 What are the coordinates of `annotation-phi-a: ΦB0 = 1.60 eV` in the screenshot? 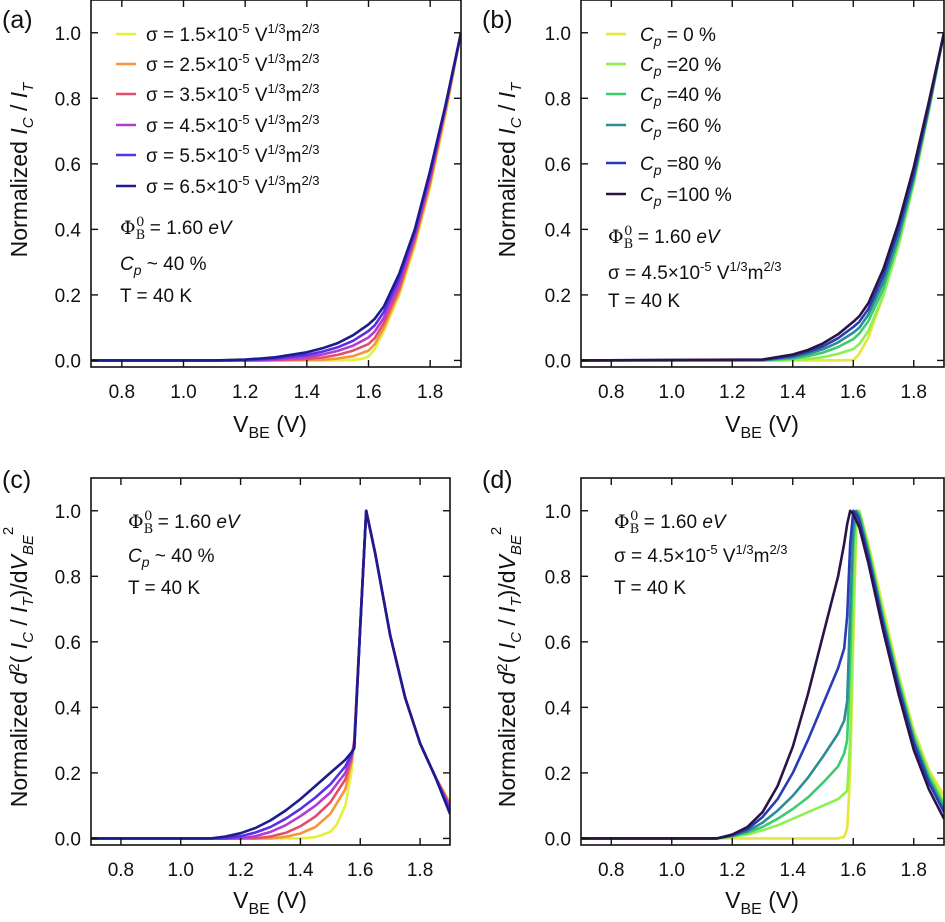 It's located at (177, 229).